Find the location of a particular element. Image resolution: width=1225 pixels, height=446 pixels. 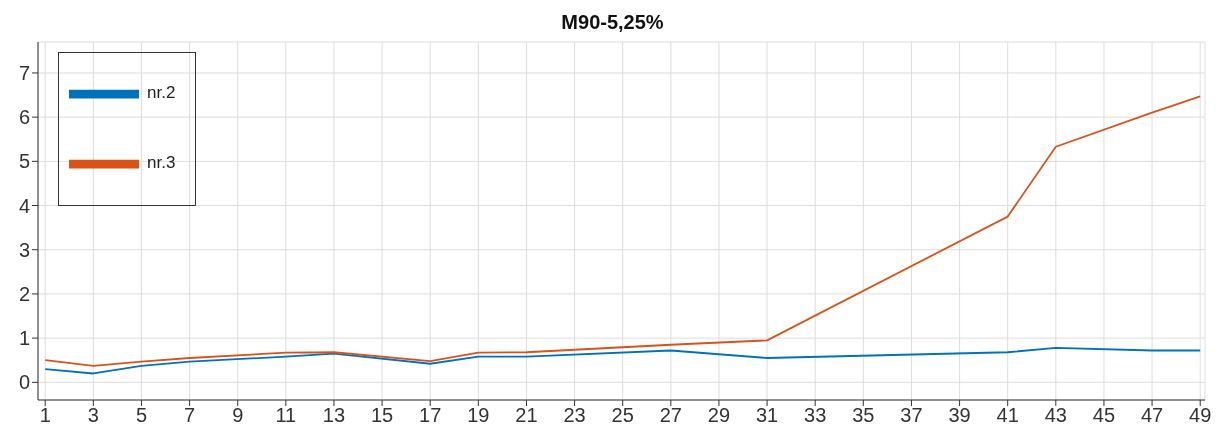

chart-title: M90-5,25% is located at coordinates (612, 22).